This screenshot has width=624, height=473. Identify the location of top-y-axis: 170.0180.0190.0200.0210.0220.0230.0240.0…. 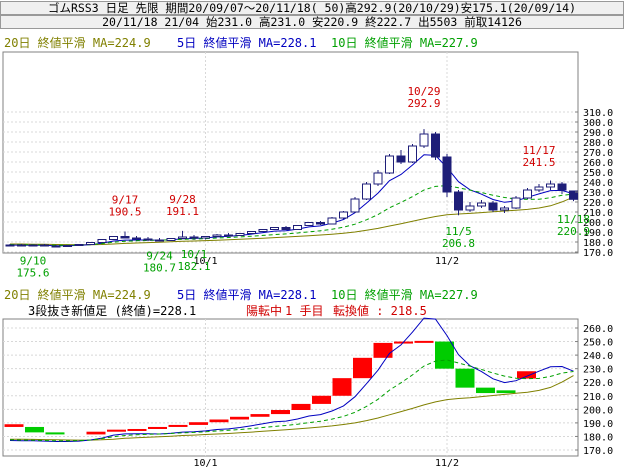
(594, 183).